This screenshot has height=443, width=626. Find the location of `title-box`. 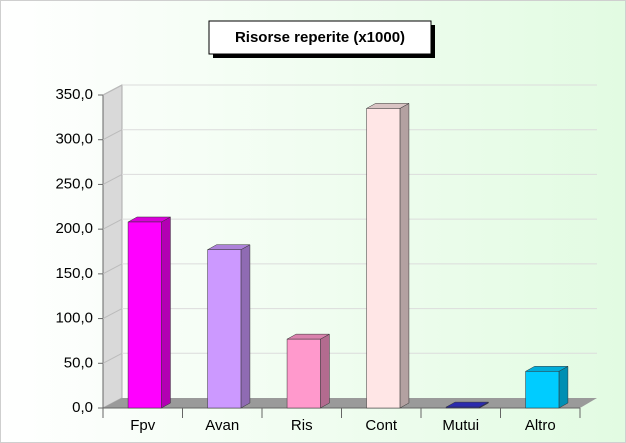

title-box is located at coordinates (320, 37).